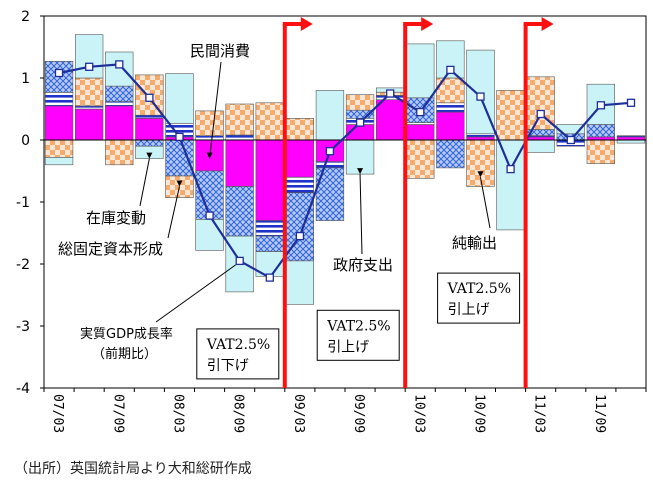 Image resolution: width=653 pixels, height=486 pixels. I want to click on x-tick-label: 09/03, so click(298, 413).